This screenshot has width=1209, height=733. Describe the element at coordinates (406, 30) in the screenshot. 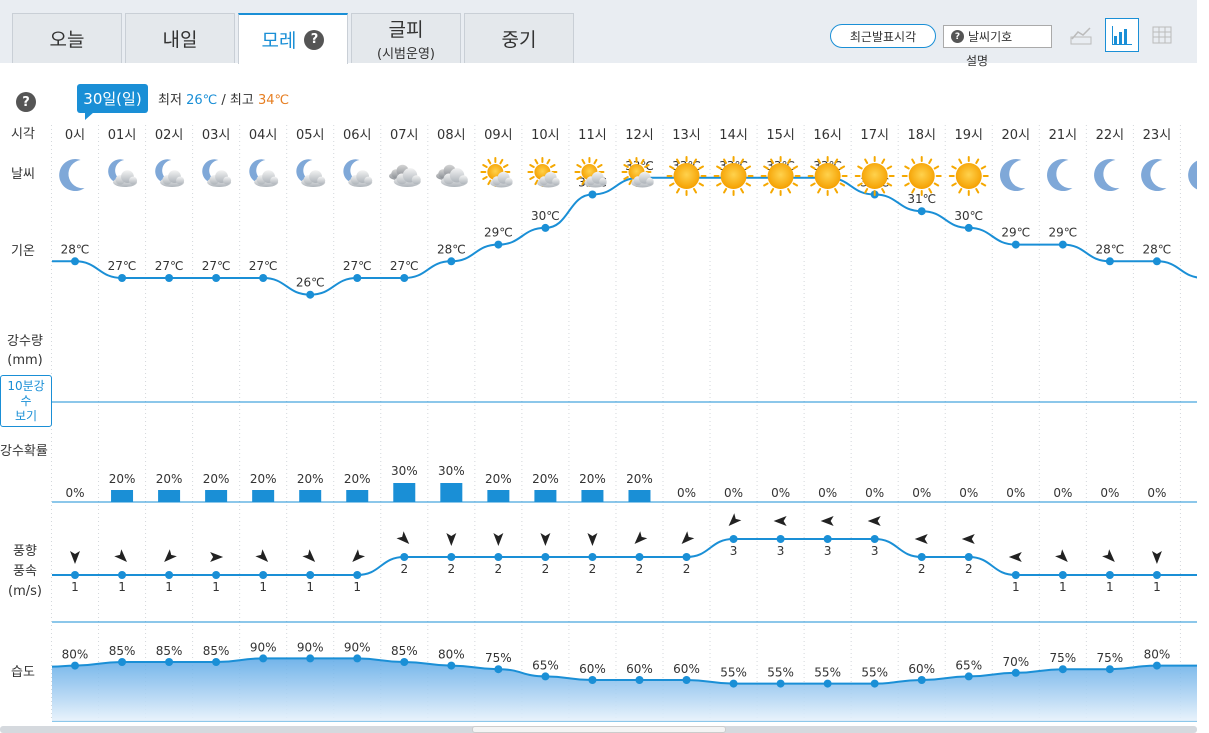

I see `tab-three-days-label: 글피` at that location.